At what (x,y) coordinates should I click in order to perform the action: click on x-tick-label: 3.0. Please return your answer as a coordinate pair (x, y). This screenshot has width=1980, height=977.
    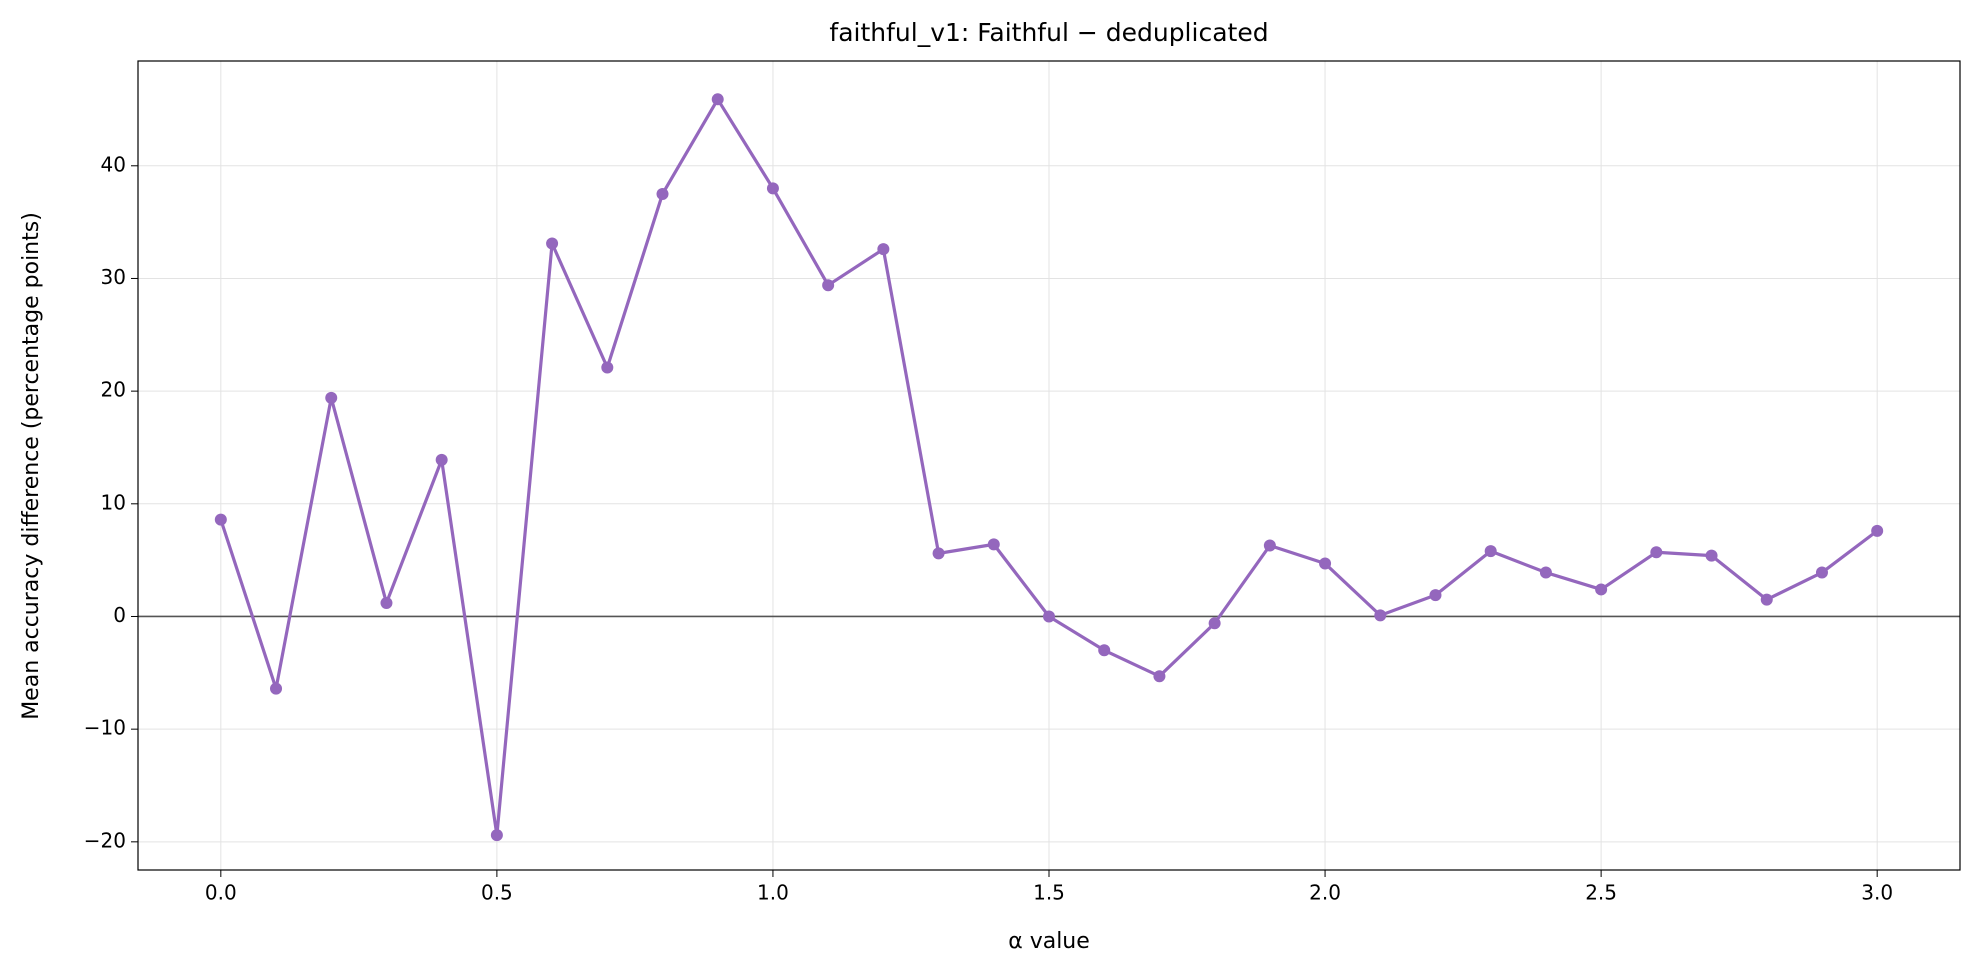
    Looking at the image, I should click on (1877, 893).